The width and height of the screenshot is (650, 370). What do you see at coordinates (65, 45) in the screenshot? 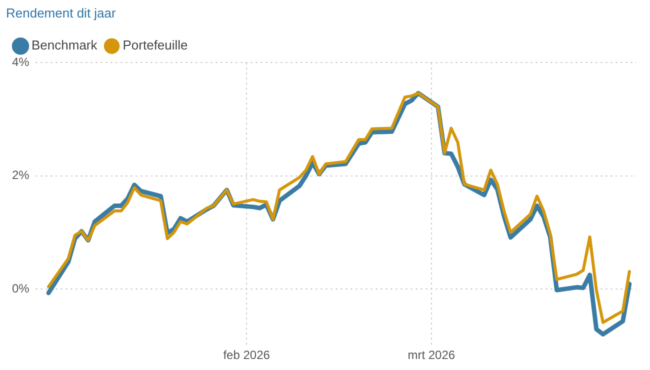
I see `legend-label: Benchmark` at bounding box center [65, 45].